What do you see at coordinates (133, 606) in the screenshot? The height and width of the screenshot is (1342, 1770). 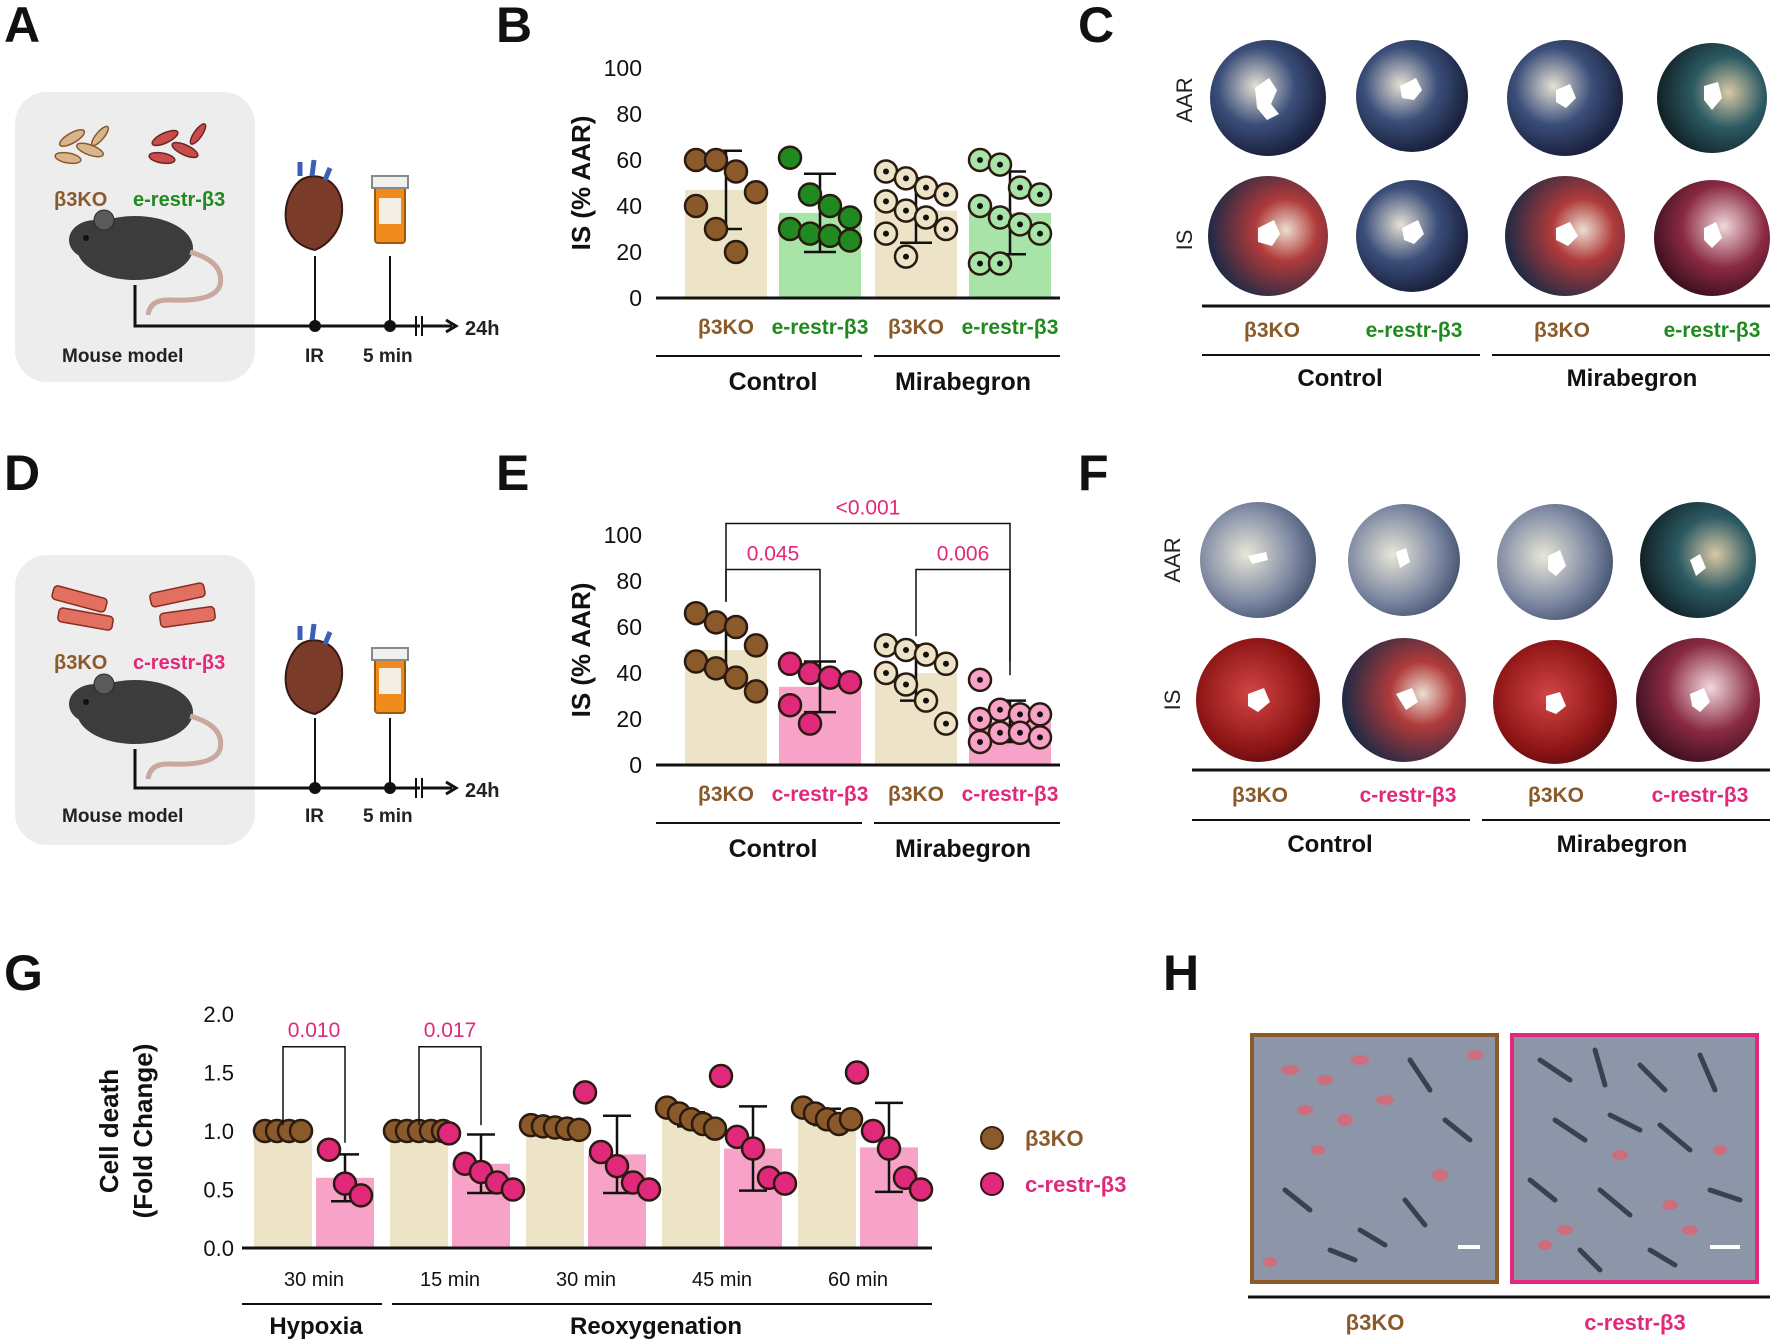 I see `cardiomyocyte-icon-group` at bounding box center [133, 606].